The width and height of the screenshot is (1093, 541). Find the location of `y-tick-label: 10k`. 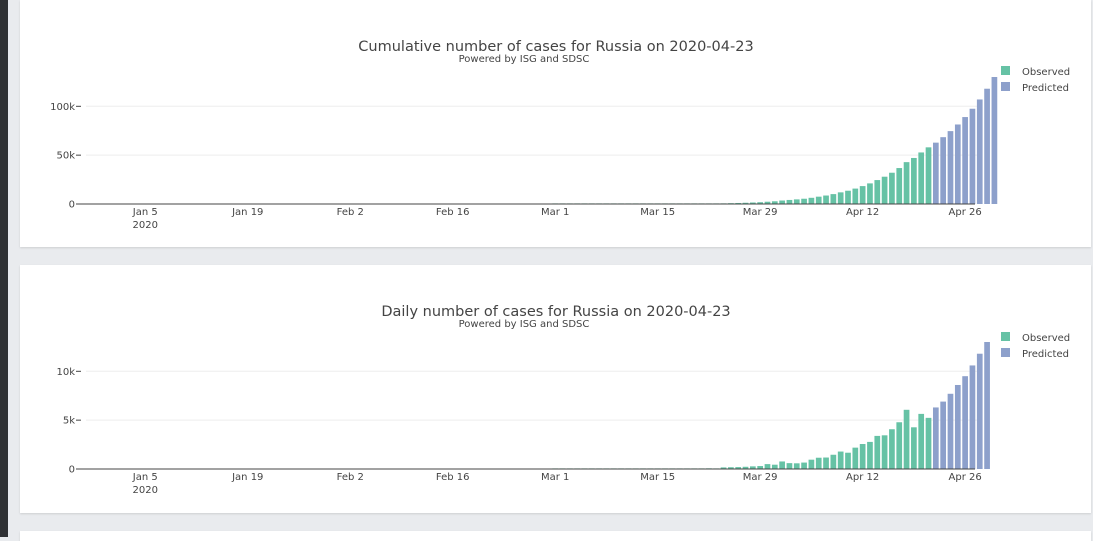

y-tick-label: 10k is located at coordinates (65, 372).